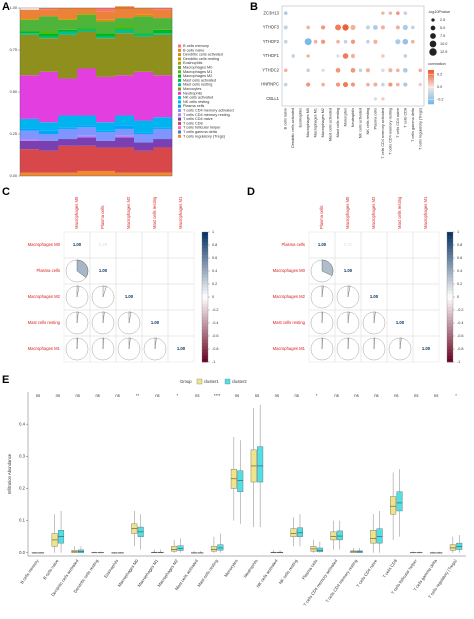 The width and height of the screenshot is (474, 619). Describe the element at coordinates (251, 192) in the screenshot. I see `panel-label: D` at that location.